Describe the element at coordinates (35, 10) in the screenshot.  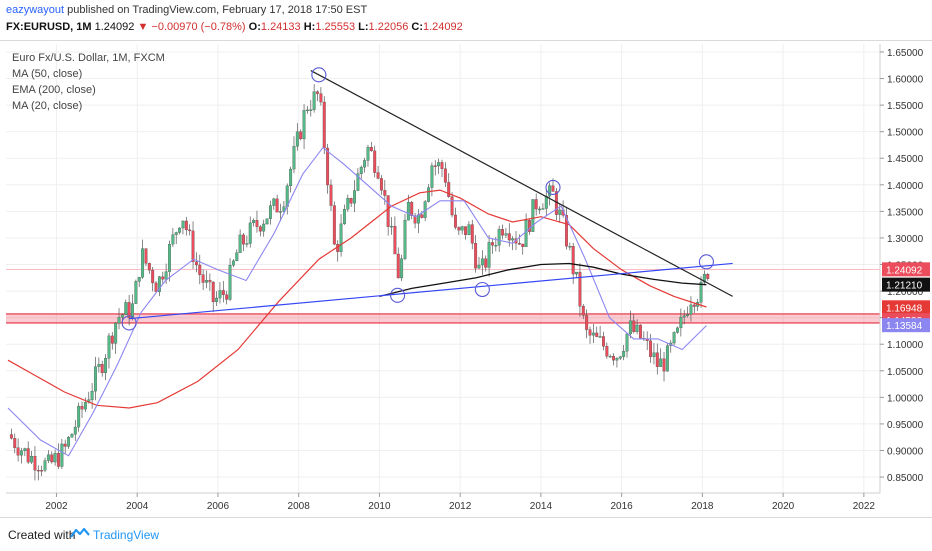
I see `author-link: eazywayout` at that location.